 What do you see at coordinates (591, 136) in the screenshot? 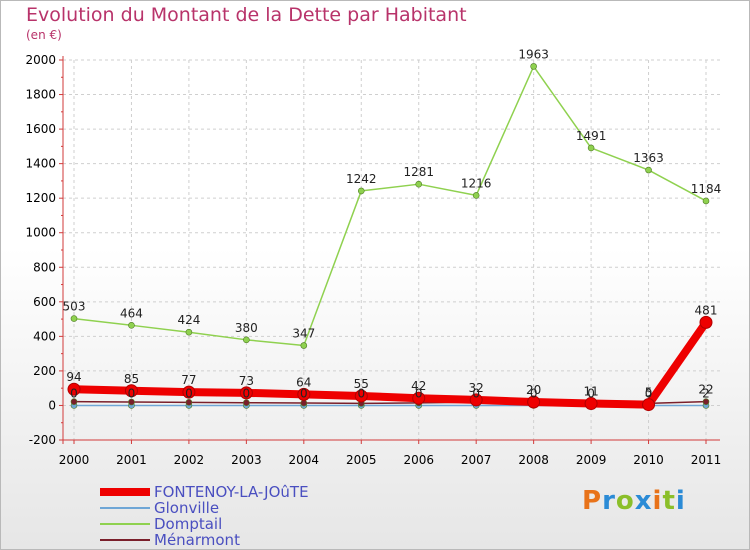
I see `data-label: 1491` at bounding box center [591, 136].